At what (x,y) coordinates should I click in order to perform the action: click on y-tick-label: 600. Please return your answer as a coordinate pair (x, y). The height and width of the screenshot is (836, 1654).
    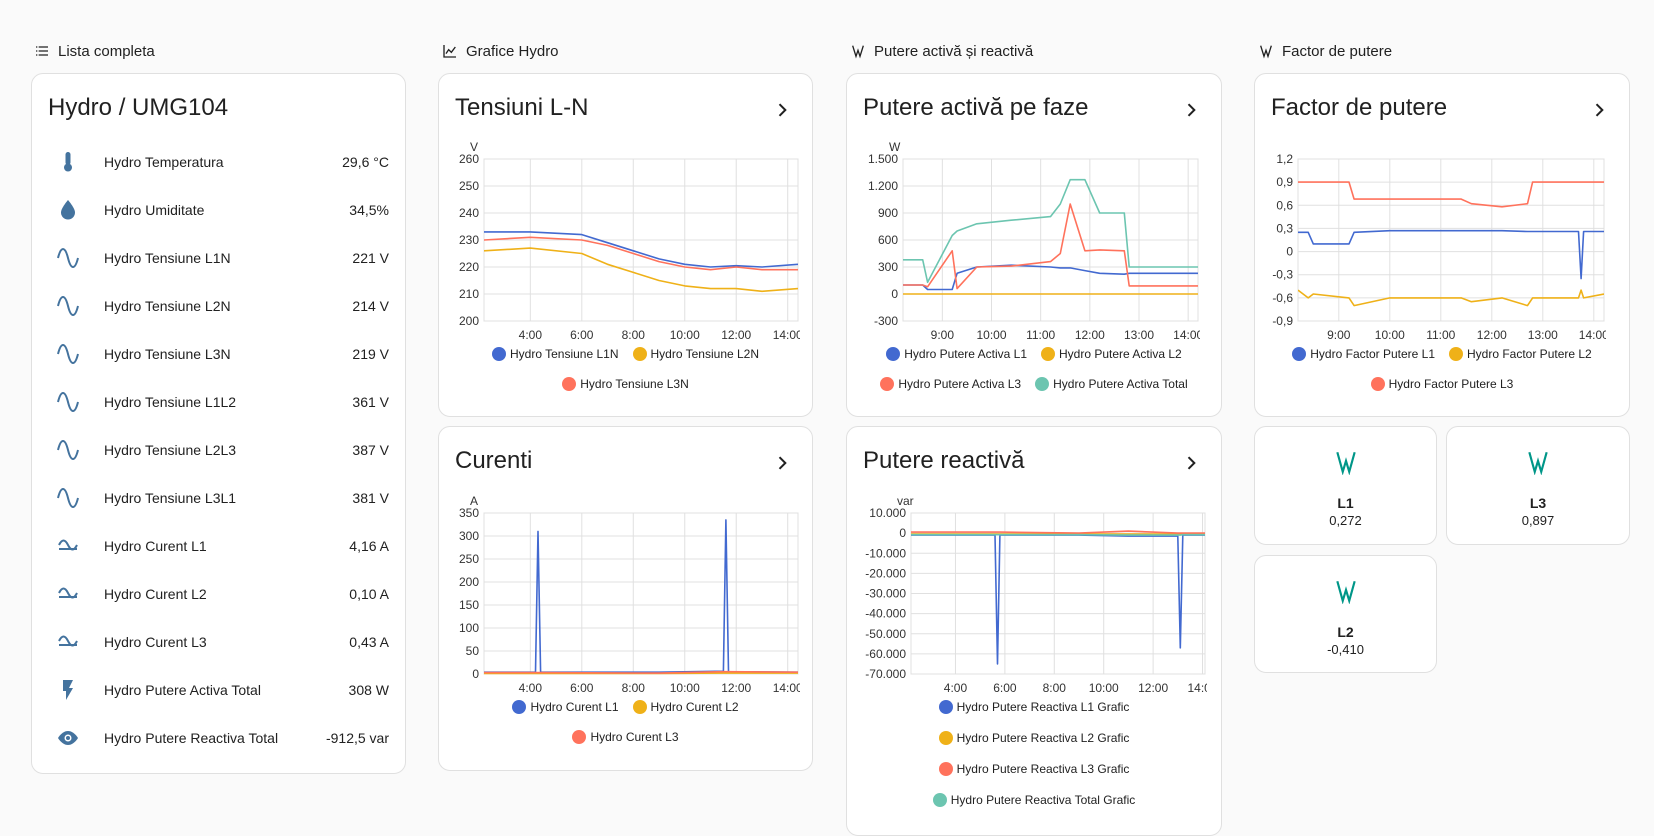
    Looking at the image, I should click on (888, 240).